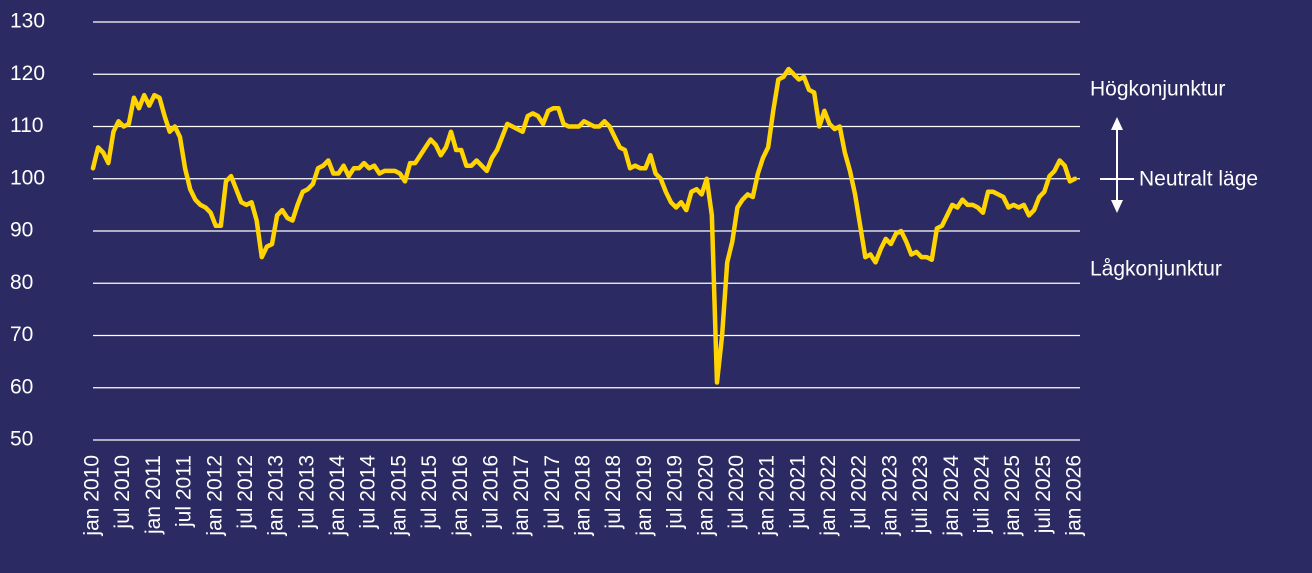 This screenshot has width=1312, height=573. I want to click on x-tick-label: jan 2013, so click(276, 496).